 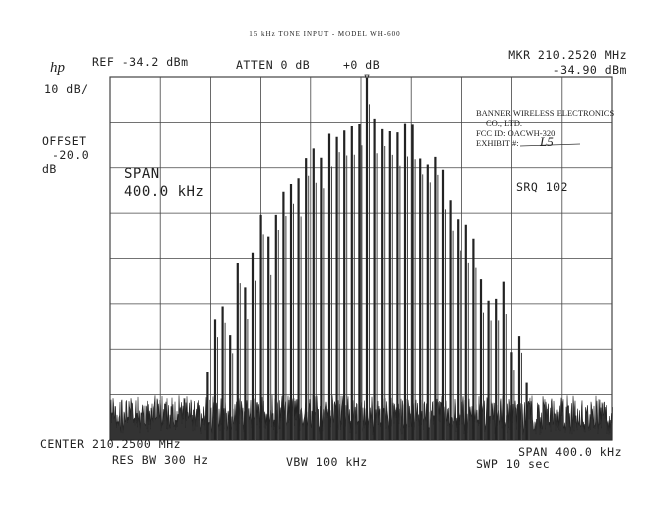 What do you see at coordinates (504, 123) in the screenshot?
I see `stamp-company2: CO., LTD.` at bounding box center [504, 123].